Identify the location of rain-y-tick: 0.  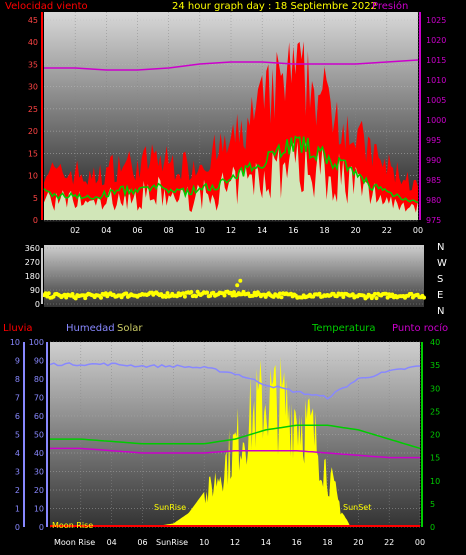
(17, 527).